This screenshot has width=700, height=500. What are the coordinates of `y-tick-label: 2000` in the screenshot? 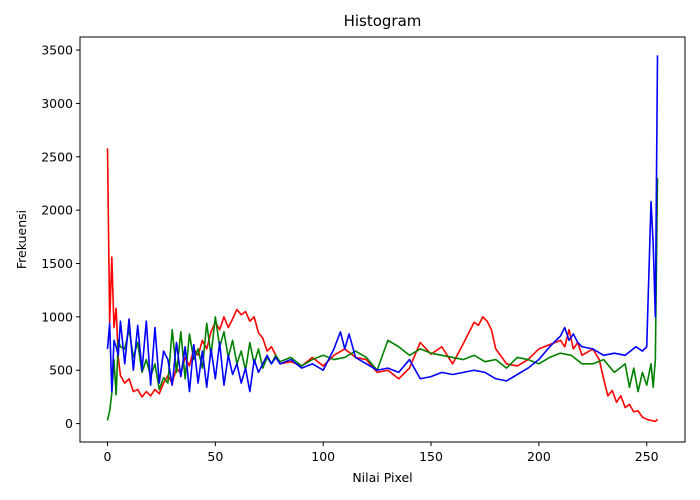 It's located at (57, 210).